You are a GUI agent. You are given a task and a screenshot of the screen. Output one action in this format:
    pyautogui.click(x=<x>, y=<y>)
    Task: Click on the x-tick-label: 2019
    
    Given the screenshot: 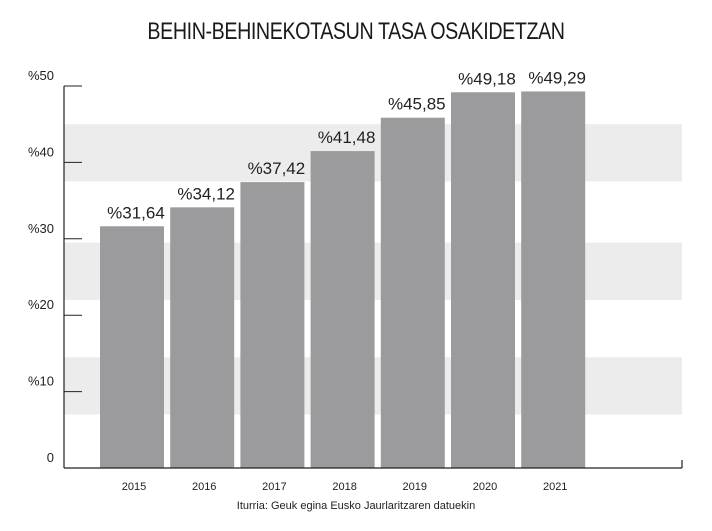 What is the action you would take?
    pyautogui.click(x=415, y=487)
    